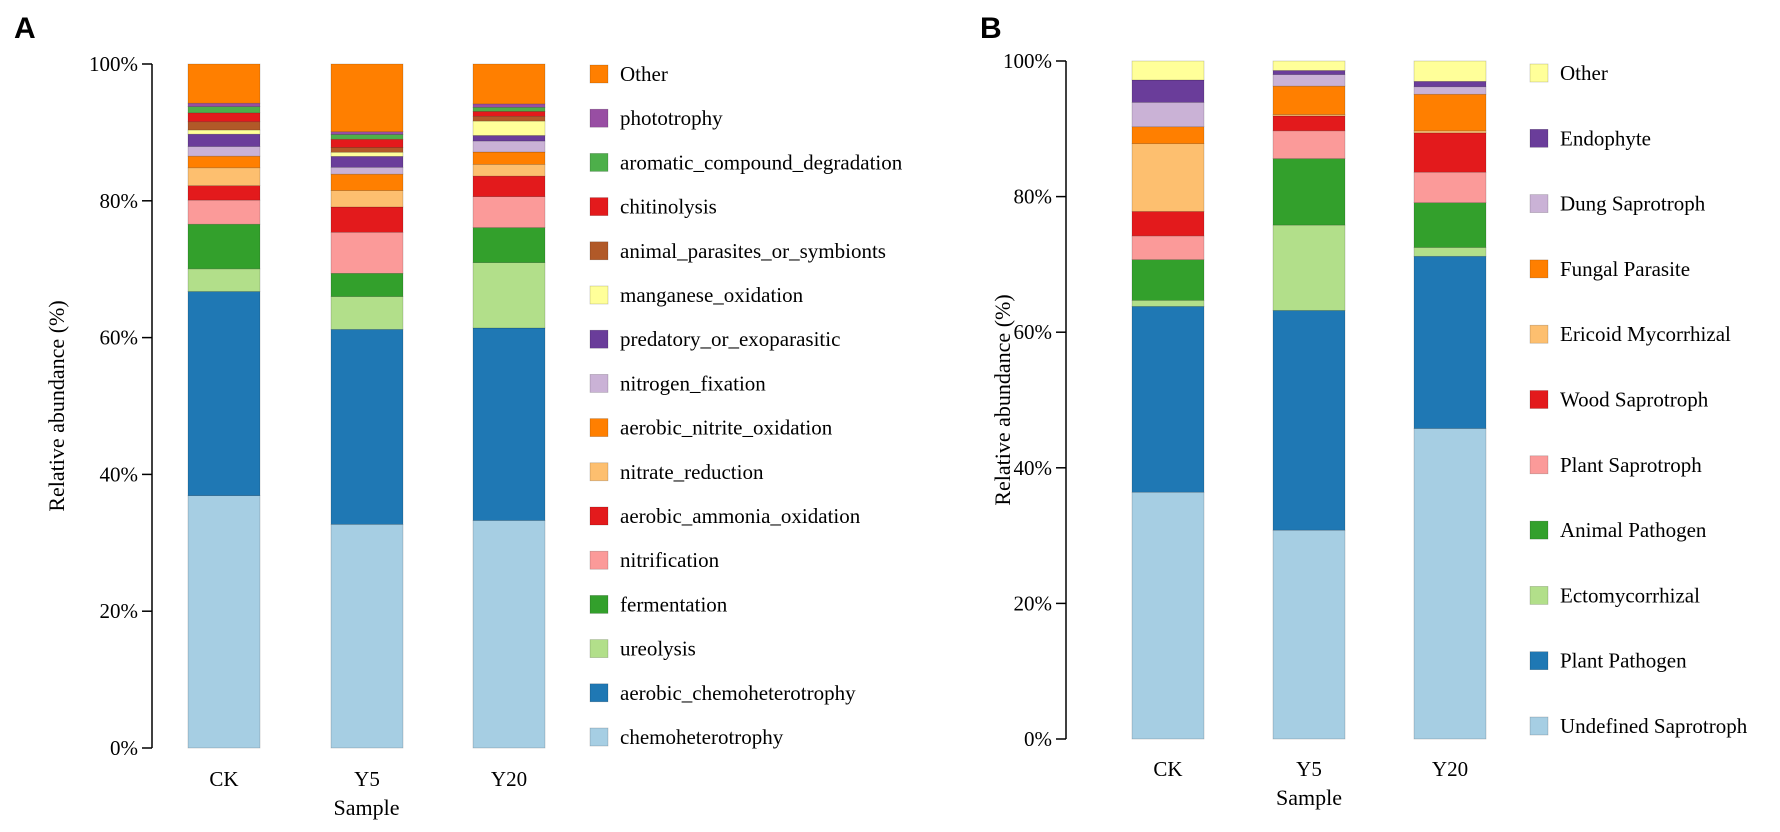  I want to click on panel-a-y-tick-label: 20%, so click(119, 611).